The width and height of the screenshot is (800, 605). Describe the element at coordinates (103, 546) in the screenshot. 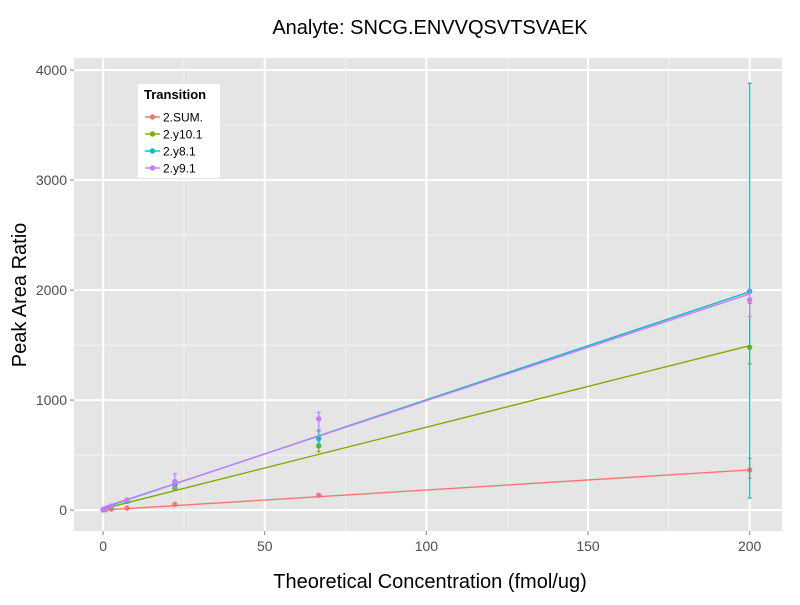

I see `x-tick-label: 0` at that location.